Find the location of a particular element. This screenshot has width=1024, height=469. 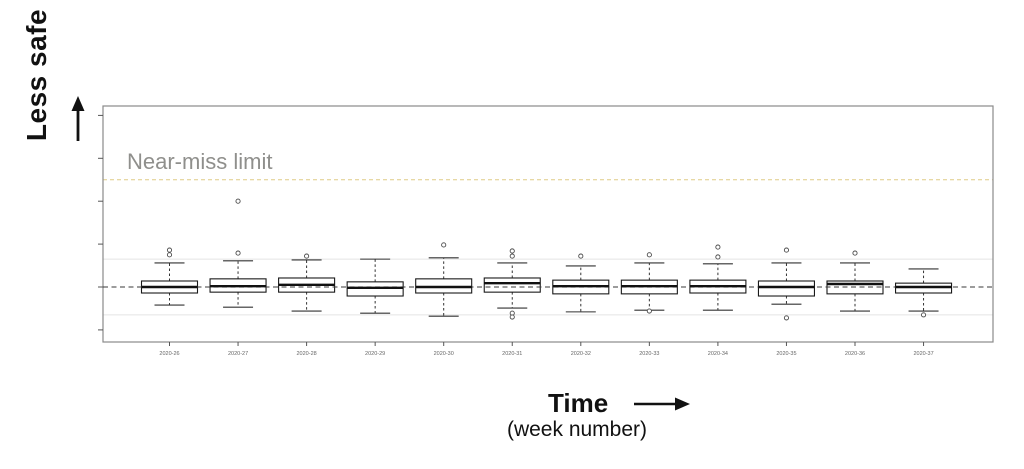

x-tick-label: 2020-30 is located at coordinates (444, 354).